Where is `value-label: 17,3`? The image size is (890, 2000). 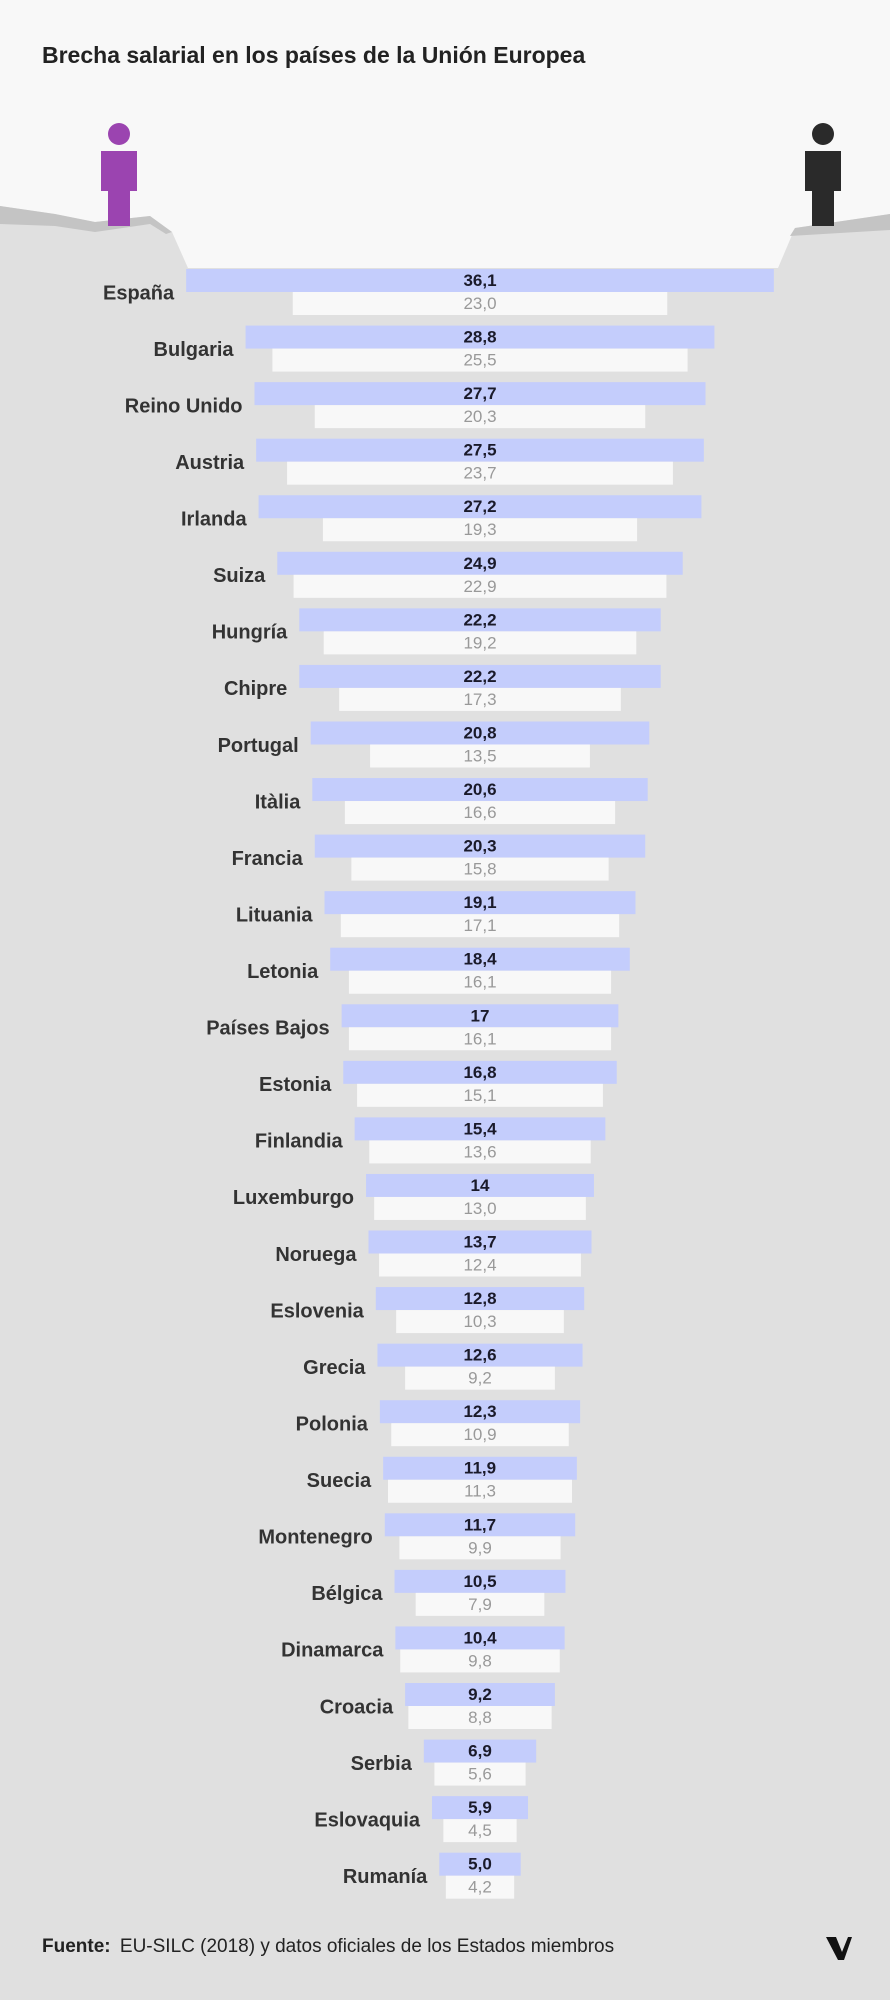 value-label: 17,3 is located at coordinates (479, 699).